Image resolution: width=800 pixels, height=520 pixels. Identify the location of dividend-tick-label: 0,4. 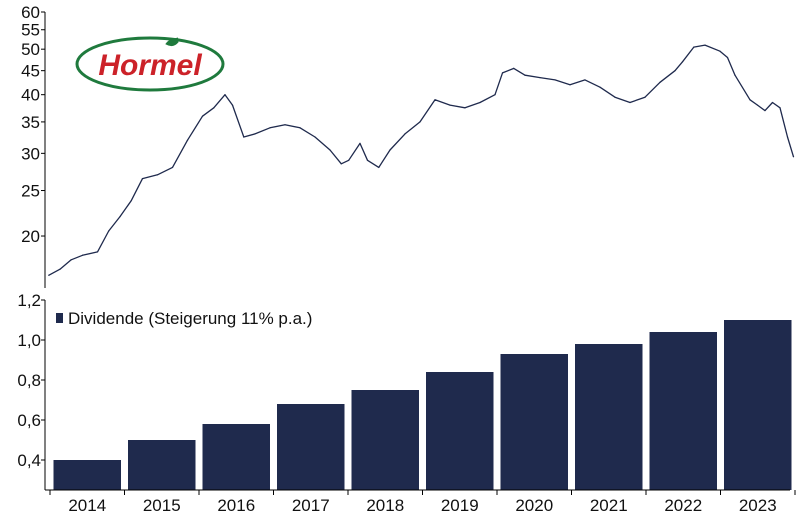
(29, 460).